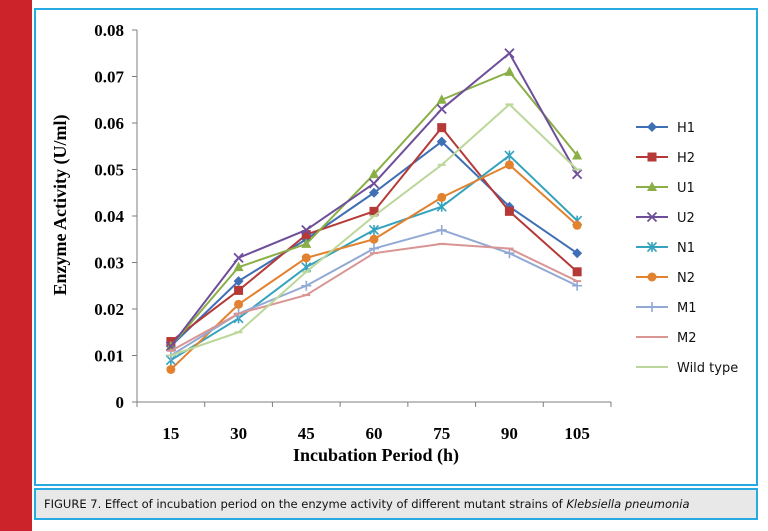 The height and width of the screenshot is (531, 768). I want to click on y-tick-label: 0.04, so click(109, 216).